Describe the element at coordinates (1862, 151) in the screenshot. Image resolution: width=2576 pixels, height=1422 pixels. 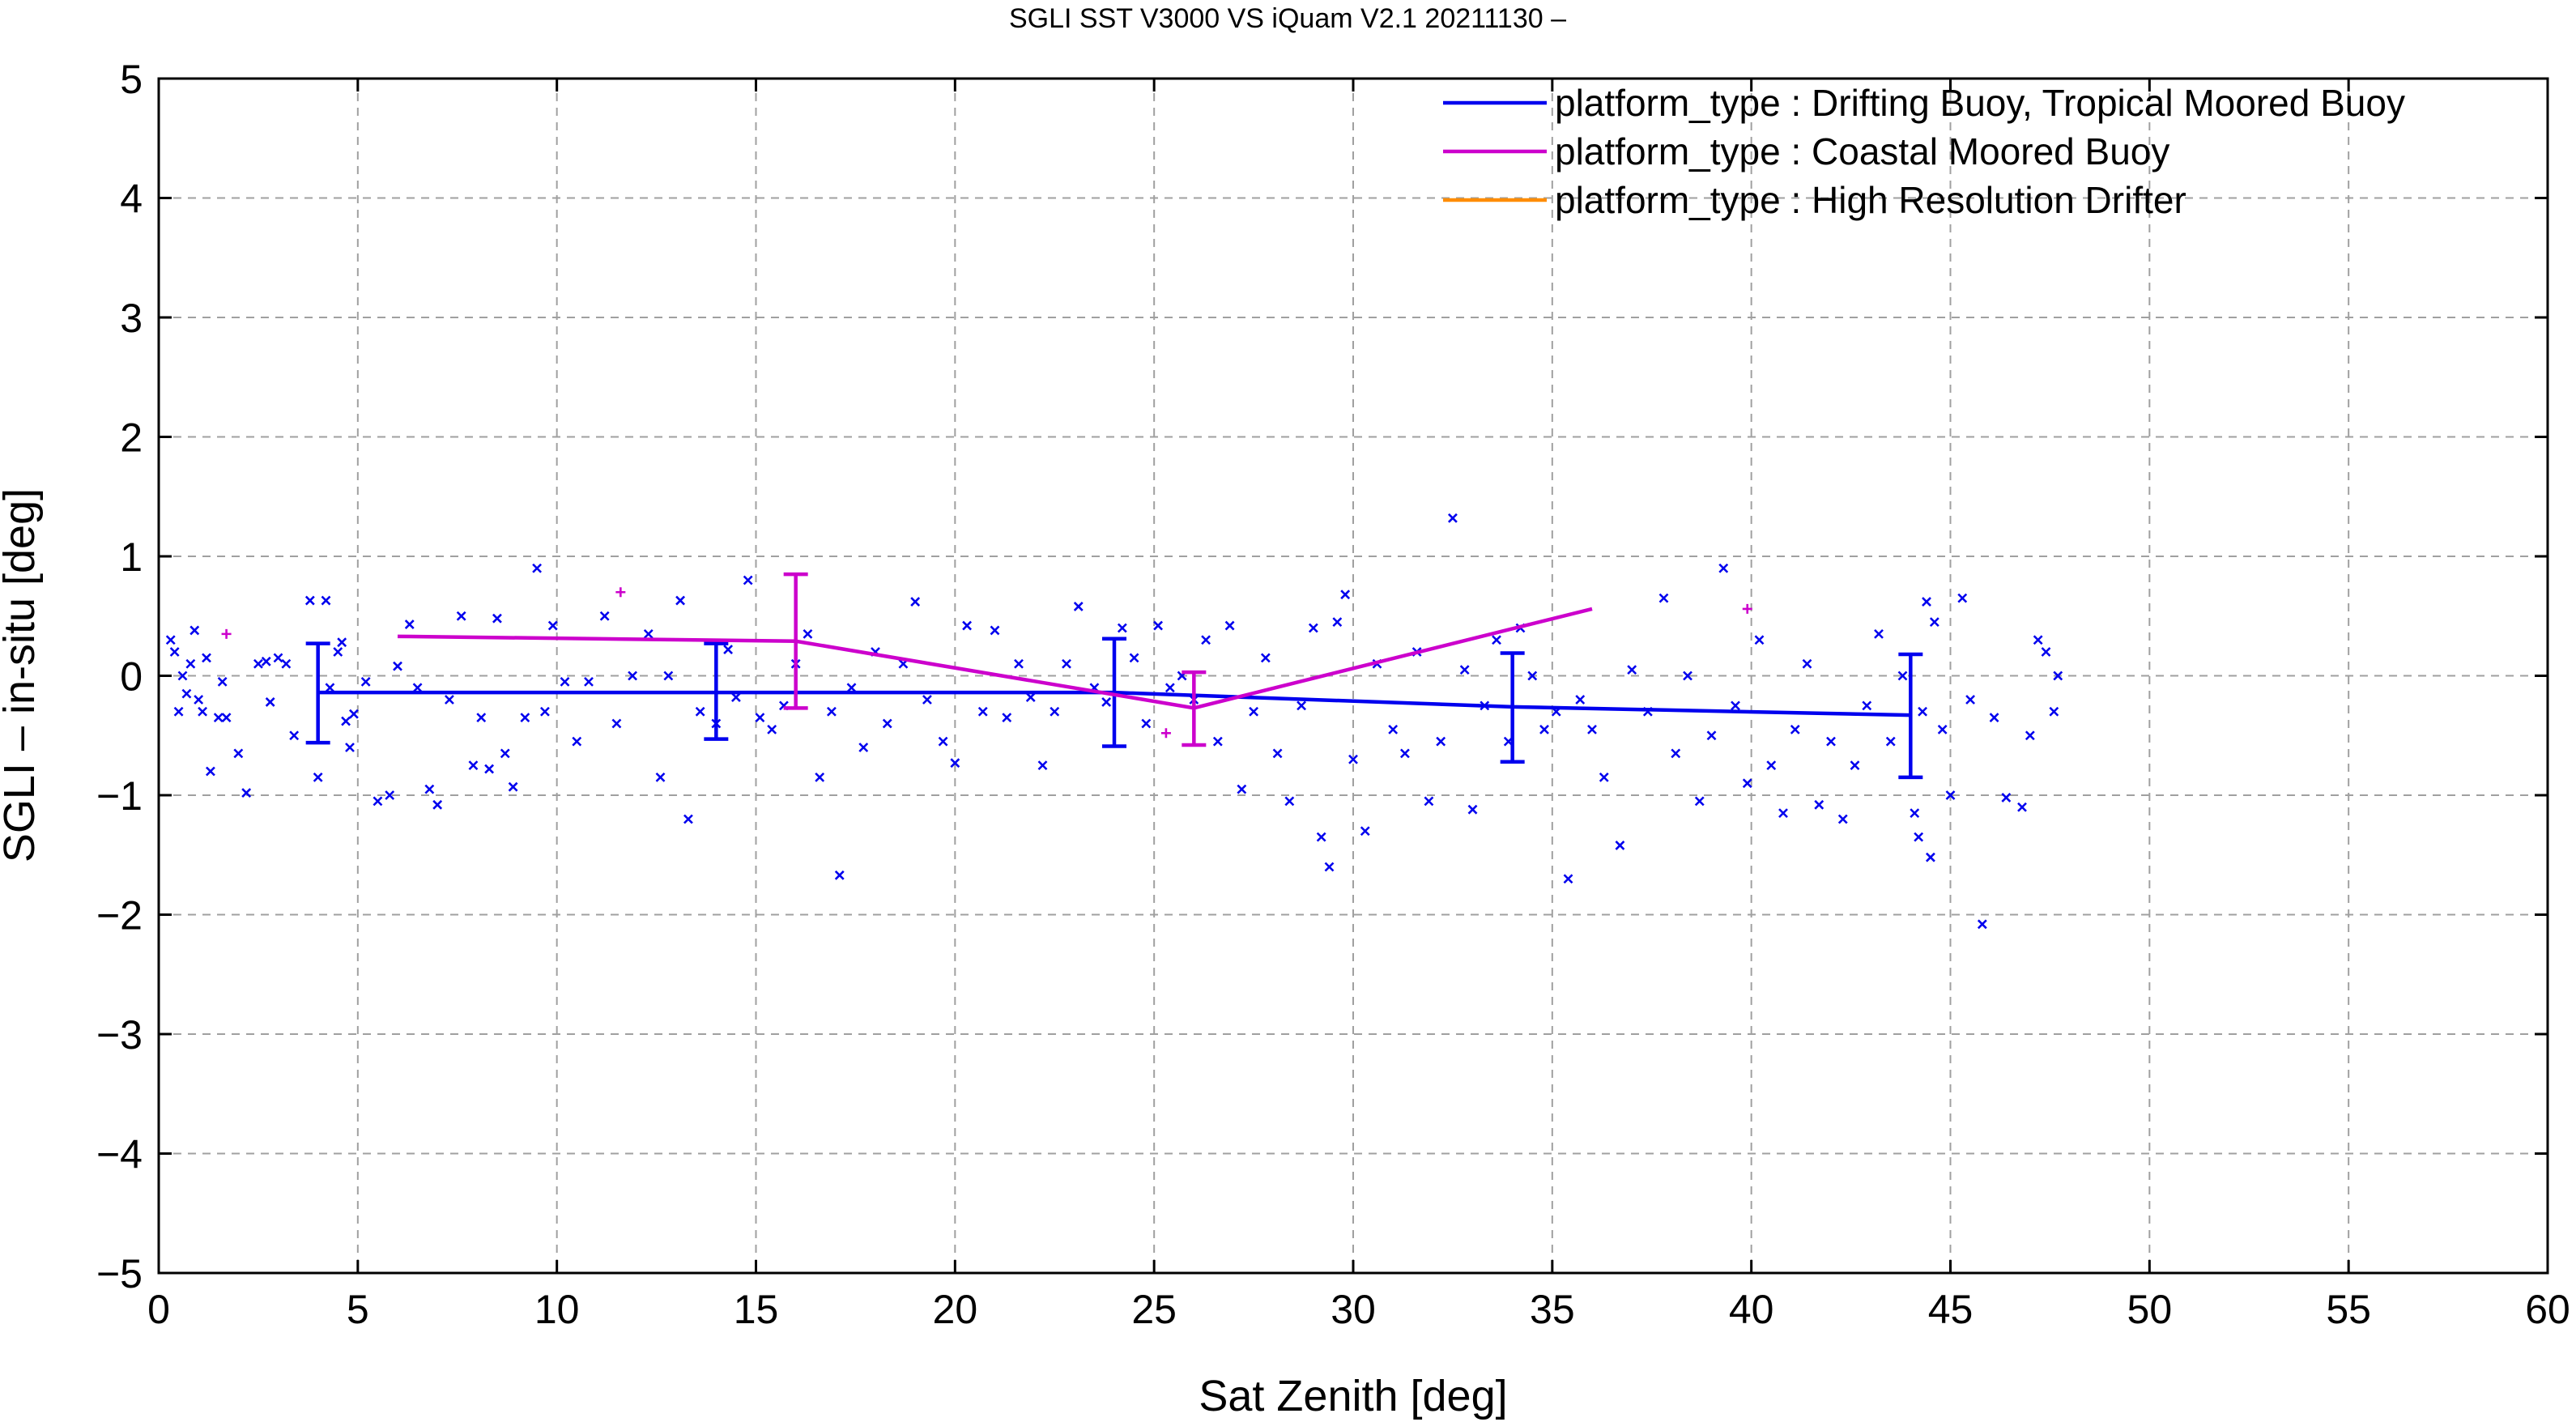
I see `legend-label: platform_type : Coastal Moored Buoy` at that location.